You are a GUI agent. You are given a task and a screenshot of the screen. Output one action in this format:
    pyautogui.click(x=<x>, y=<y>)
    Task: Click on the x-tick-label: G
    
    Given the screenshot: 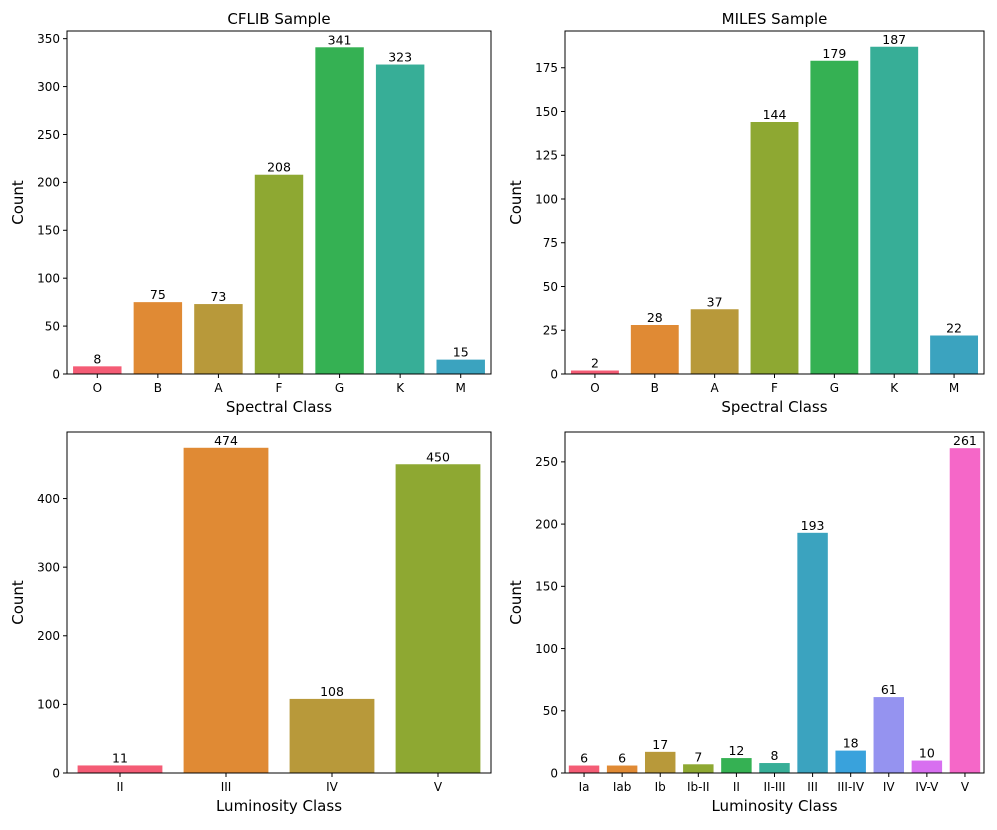 What is the action you would take?
    pyautogui.click(x=339, y=388)
    